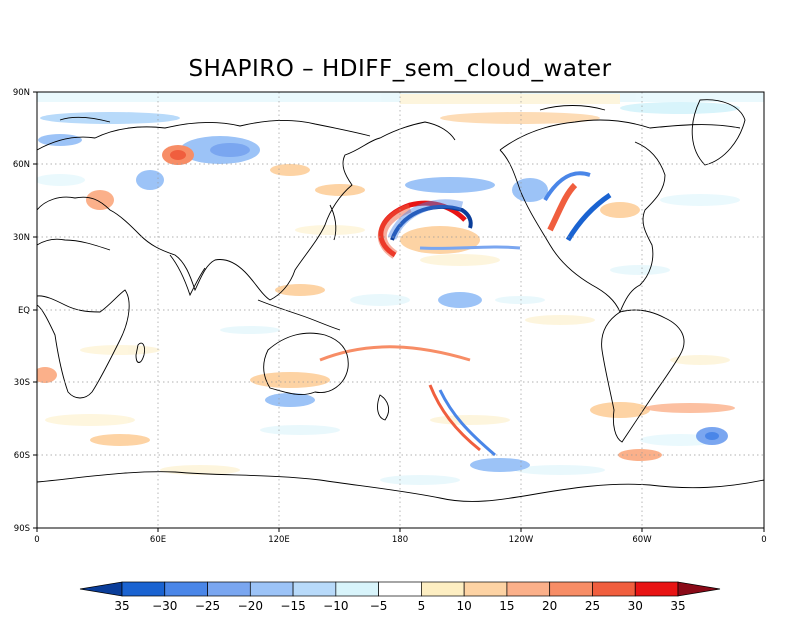 Image resolution: width=800 pixels, height=618 pixels. I want to click on colorbar-label: −25, so click(207, 606).